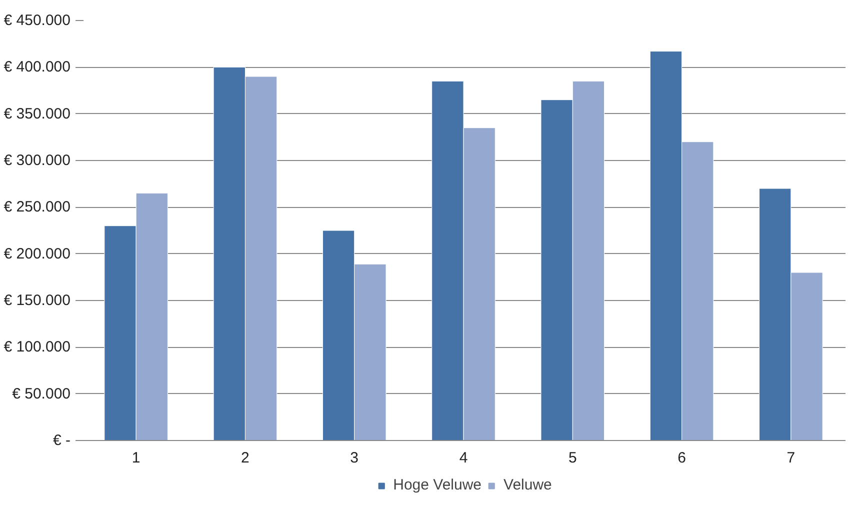  I want to click on y-tick-label: € 200.000, so click(37, 253).